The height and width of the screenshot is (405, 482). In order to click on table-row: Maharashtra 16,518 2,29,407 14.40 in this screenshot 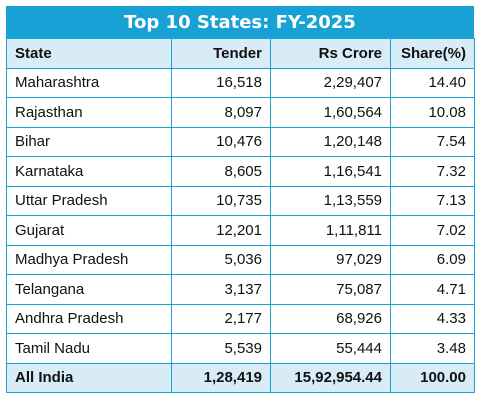, I will do `click(240, 82)`.